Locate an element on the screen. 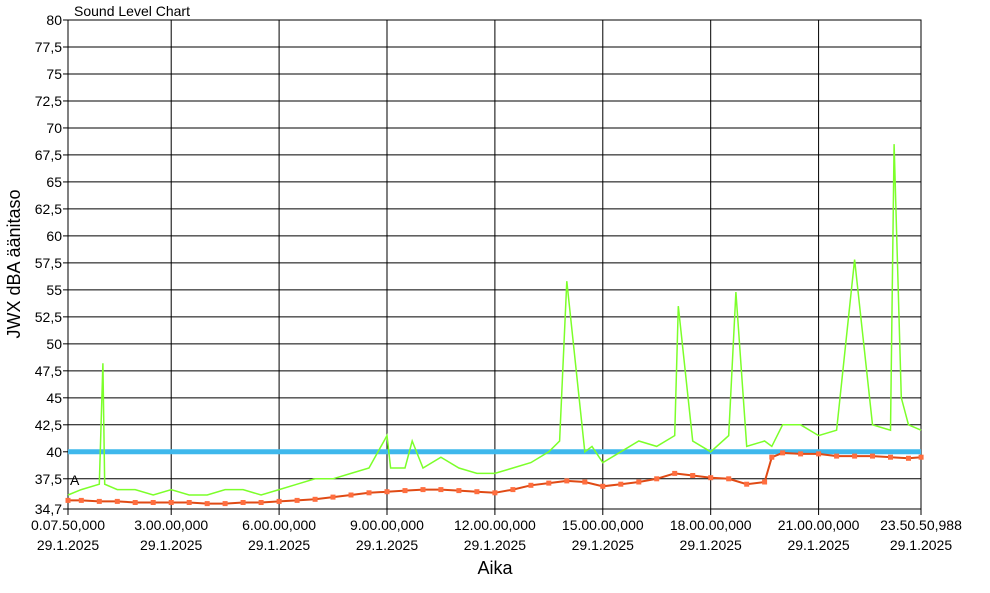 Image resolution: width=990 pixels, height=593 pixels. x-tick-time-label: 23.50.50,988 is located at coordinates (921, 525).